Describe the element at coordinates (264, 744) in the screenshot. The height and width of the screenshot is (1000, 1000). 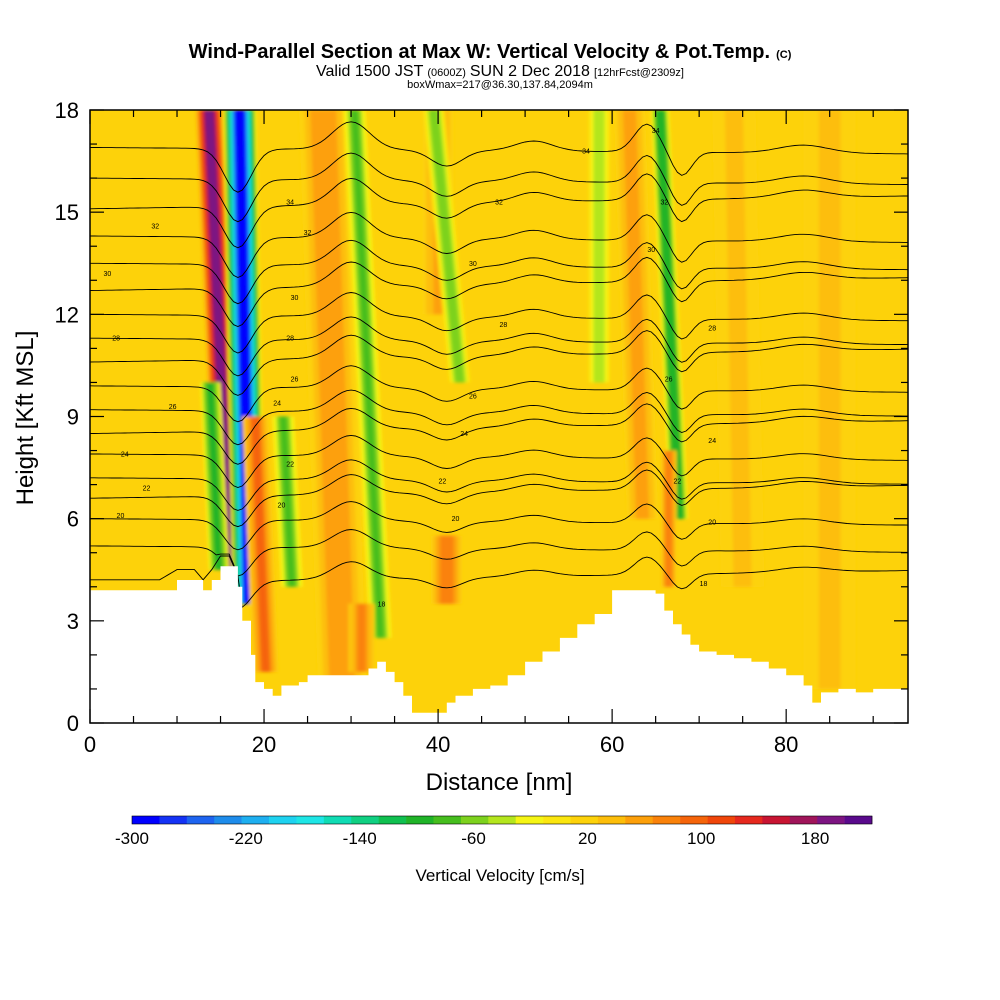
I see `x-tick-label: 20` at that location.